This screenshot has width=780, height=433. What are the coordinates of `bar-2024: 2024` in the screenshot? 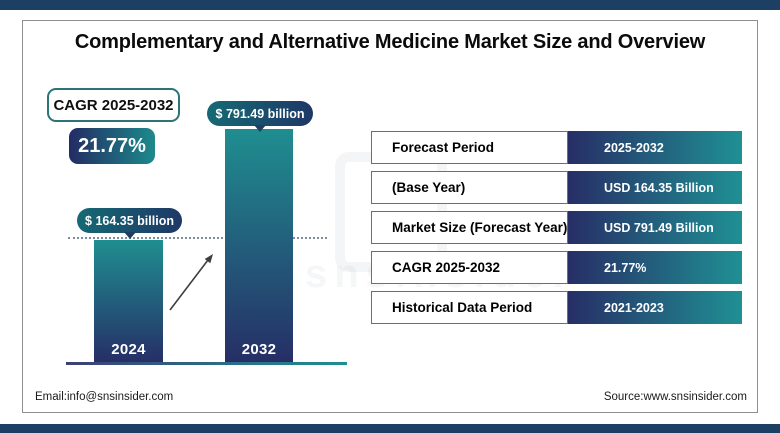 It's located at (128, 301).